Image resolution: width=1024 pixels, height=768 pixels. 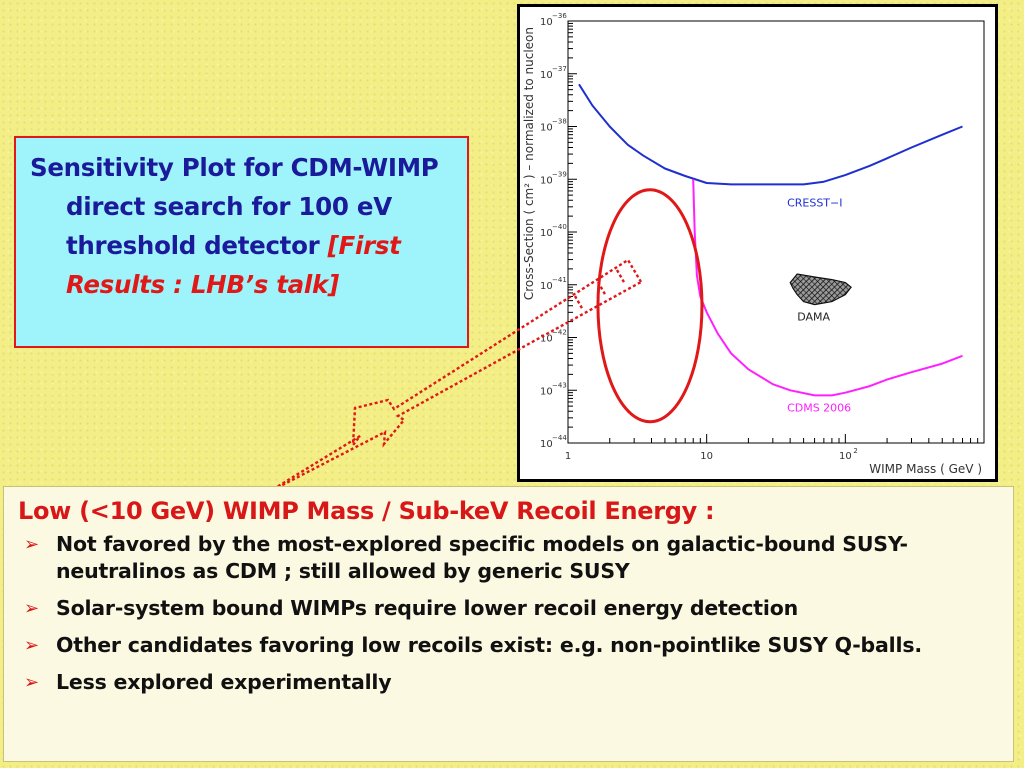 I want to click on list-item: ➢ Less explored experimentally, so click(x=510, y=682).